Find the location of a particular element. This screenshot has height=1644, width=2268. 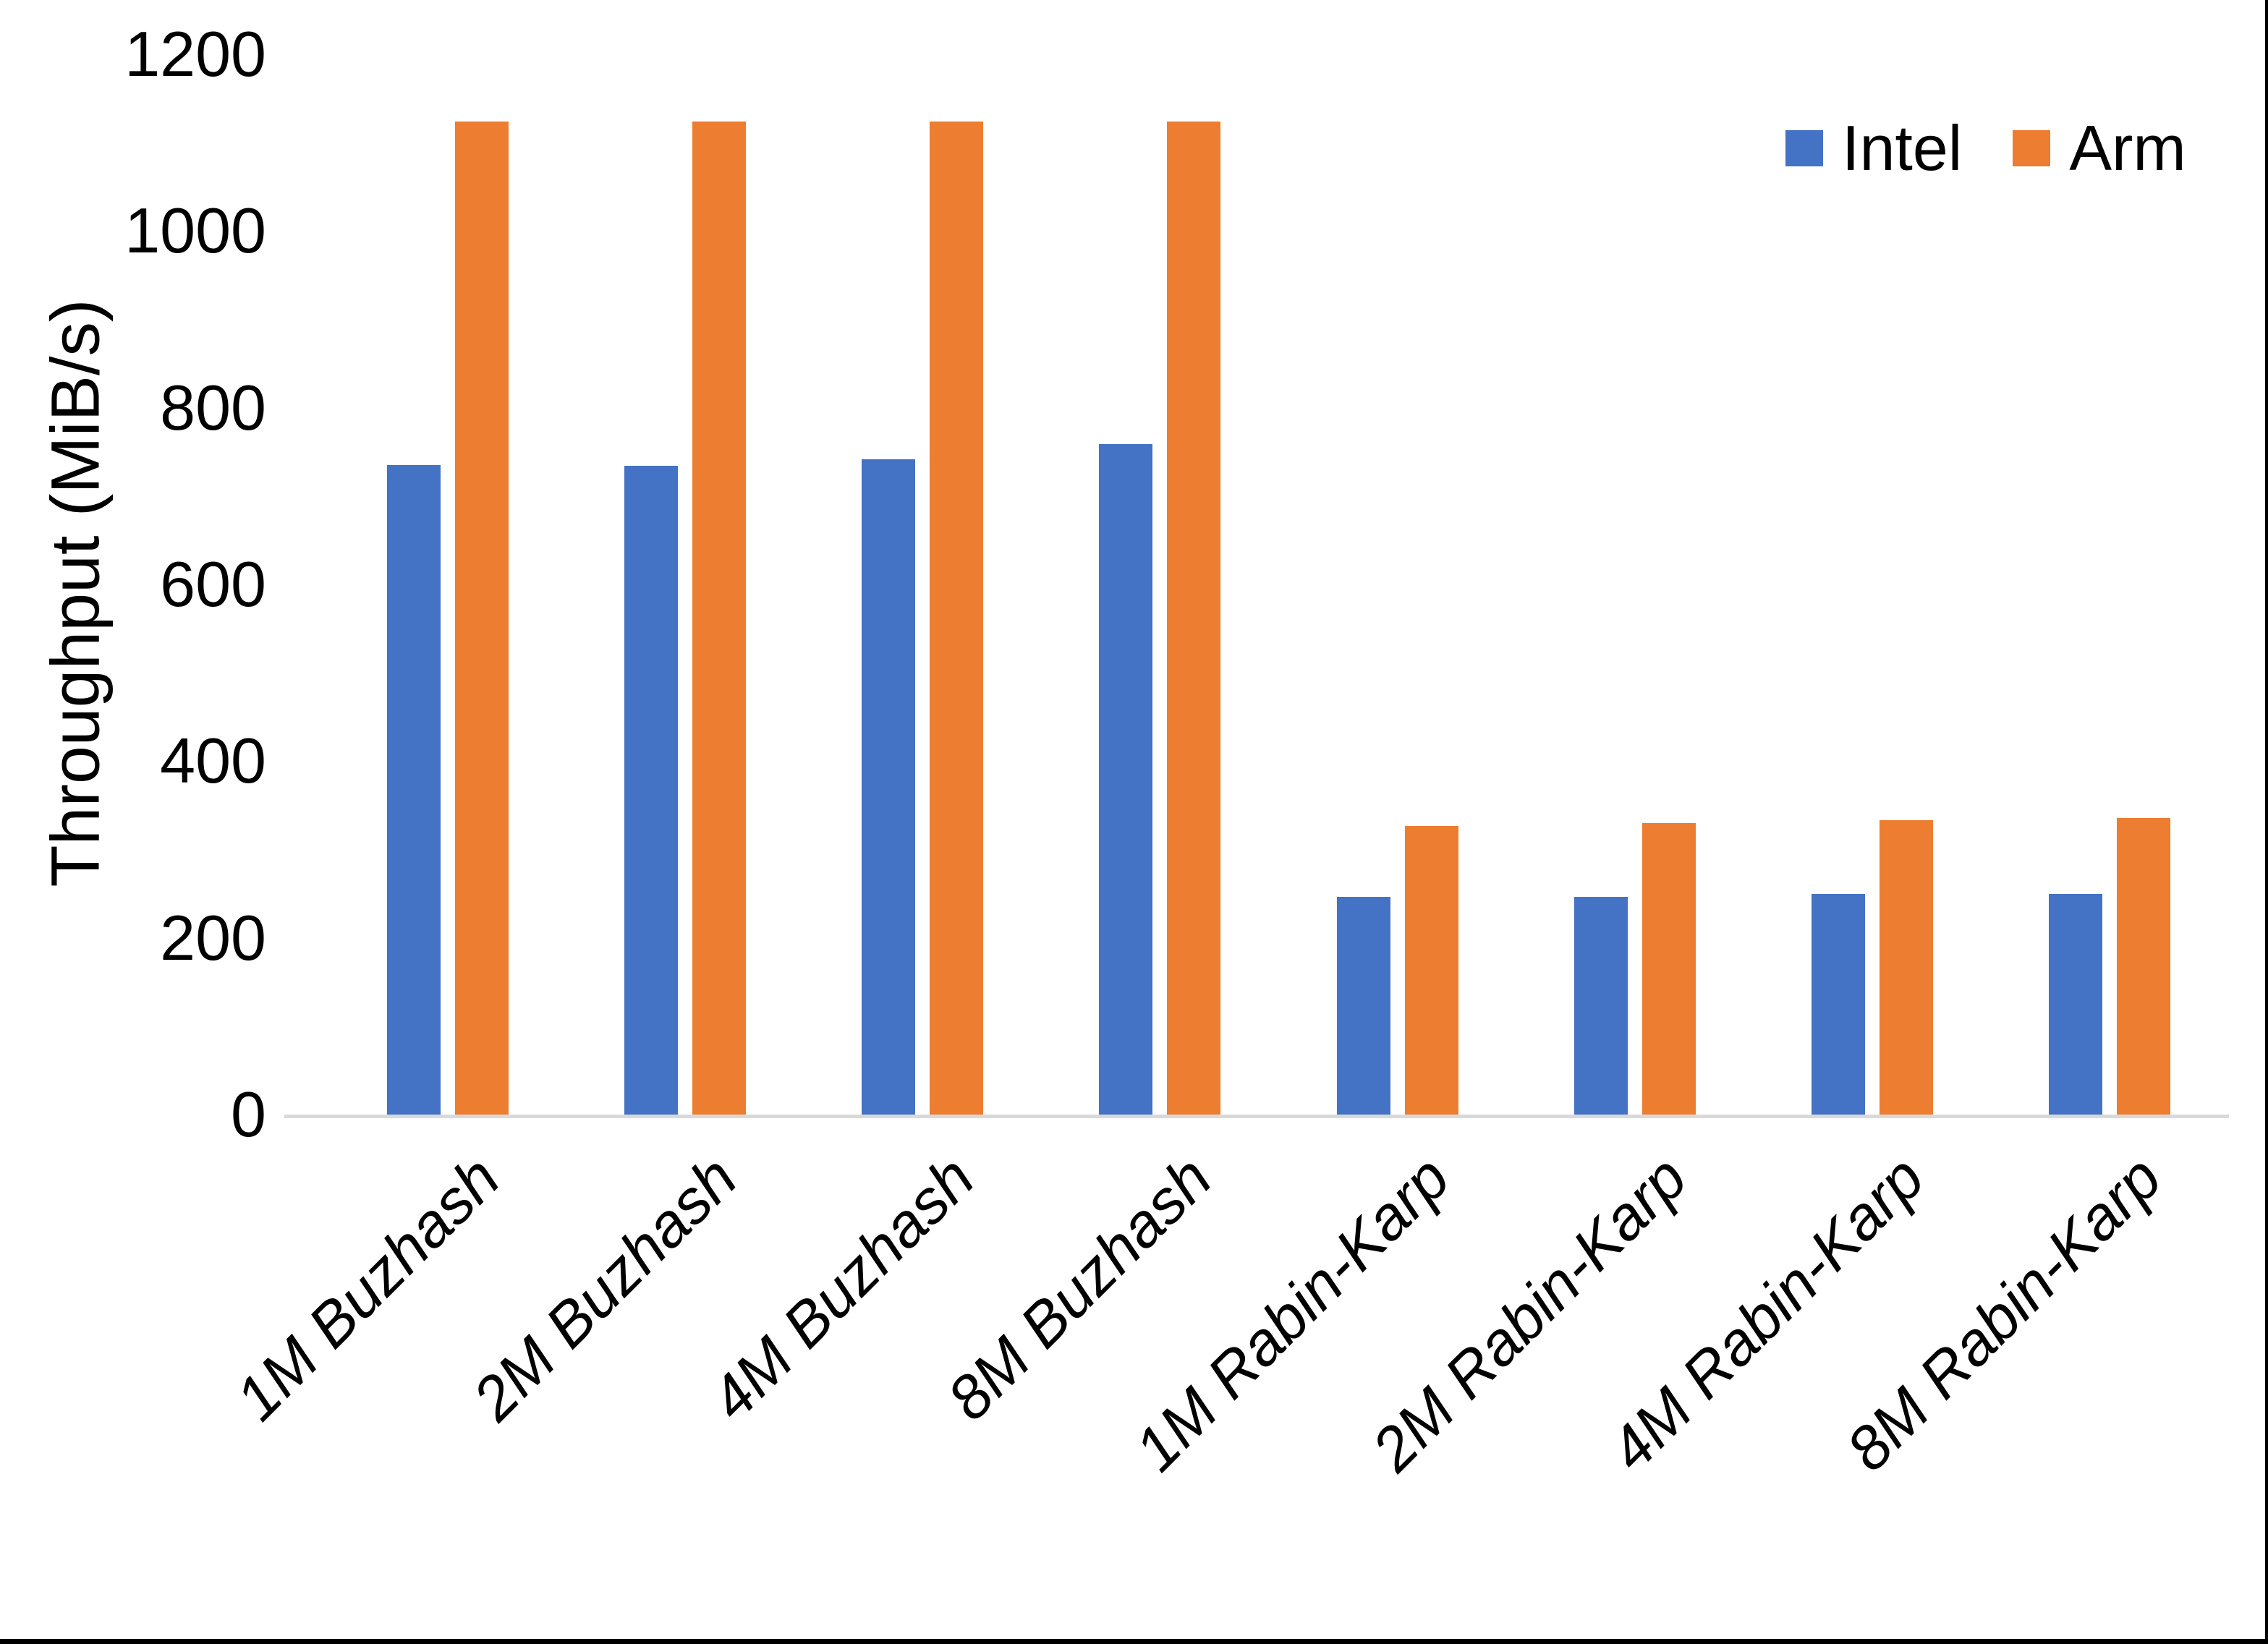

bar-group-2m-rabin-karp is located at coordinates (1635, 584).